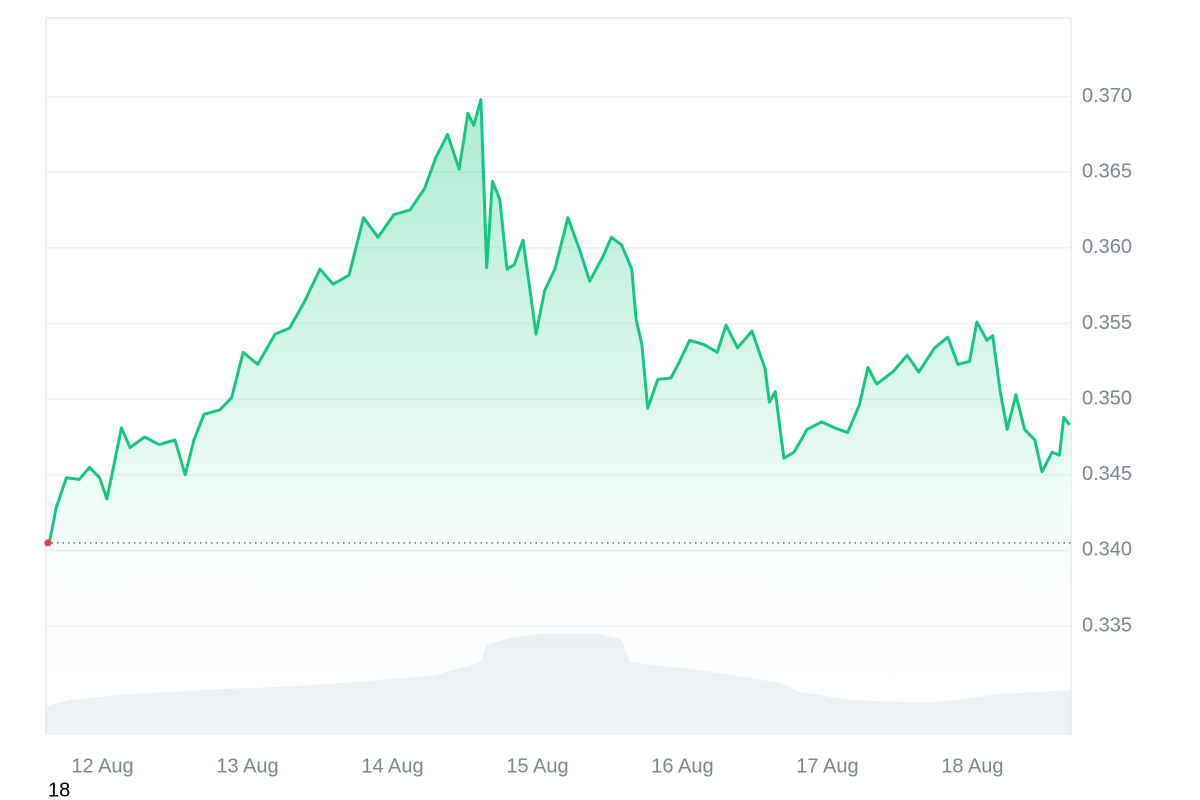 The width and height of the screenshot is (1200, 800). I want to click on y-tick-label: 0.335, so click(1107, 625).